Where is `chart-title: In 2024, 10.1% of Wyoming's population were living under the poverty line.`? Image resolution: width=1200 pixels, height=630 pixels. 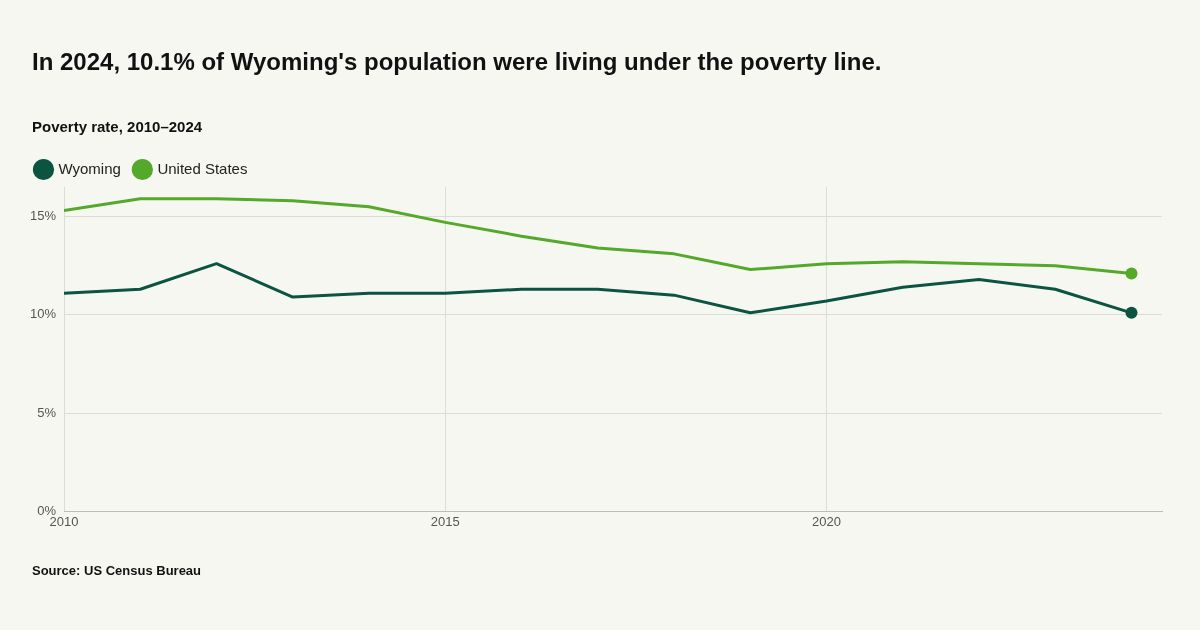
chart-title: In 2024, 10.1% of Wyoming's population were living under the poverty line. is located at coordinates (457, 62).